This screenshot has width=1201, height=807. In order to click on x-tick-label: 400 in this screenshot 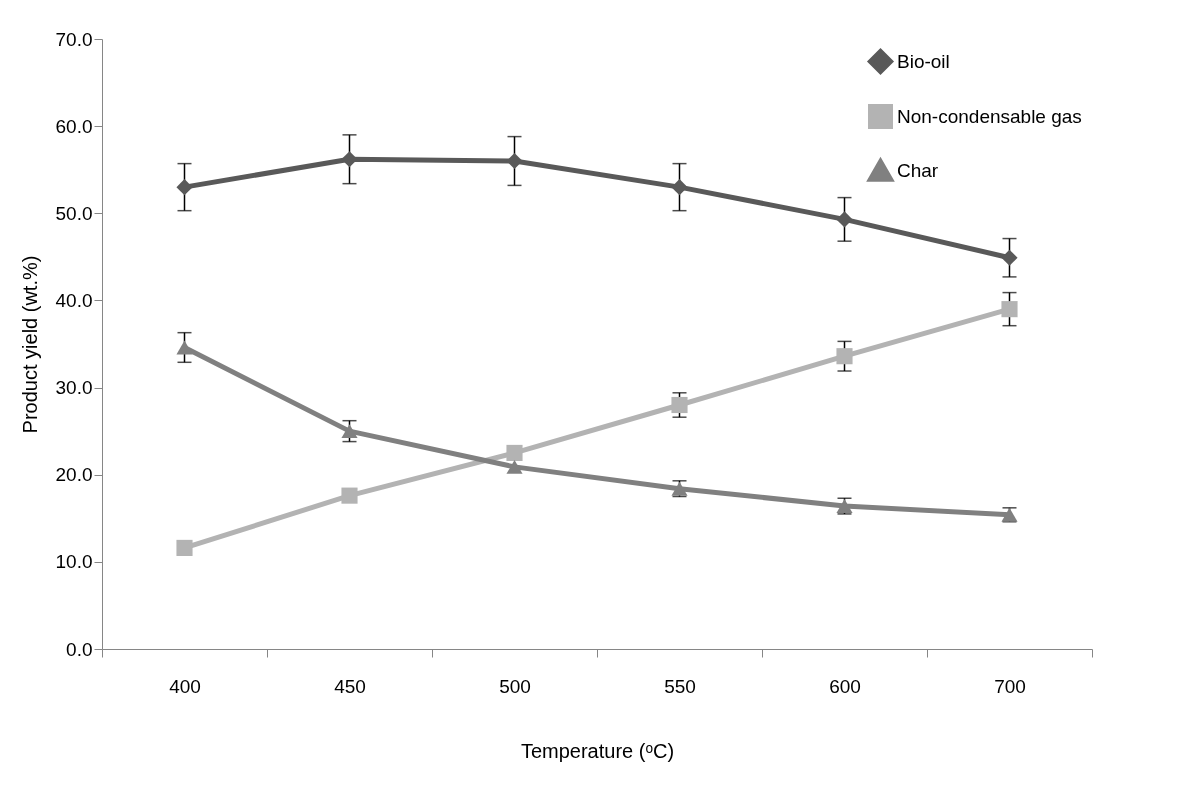, I will do `click(185, 686)`.